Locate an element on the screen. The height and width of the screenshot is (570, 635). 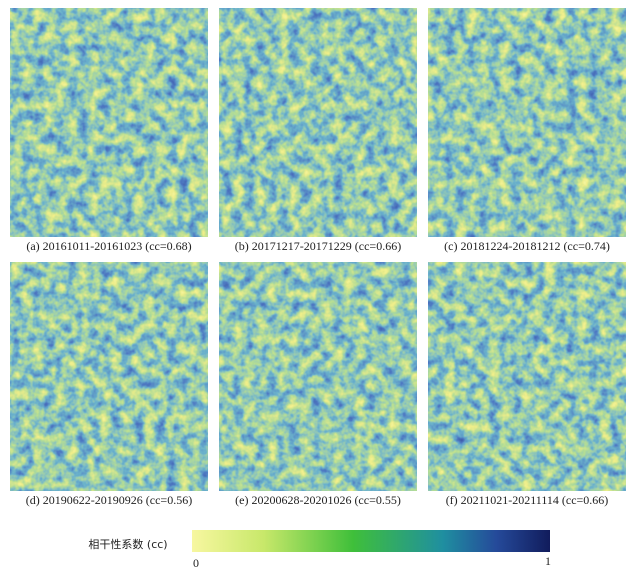
colorbar-label: 相干性系数 (cc) is located at coordinates (127, 544).